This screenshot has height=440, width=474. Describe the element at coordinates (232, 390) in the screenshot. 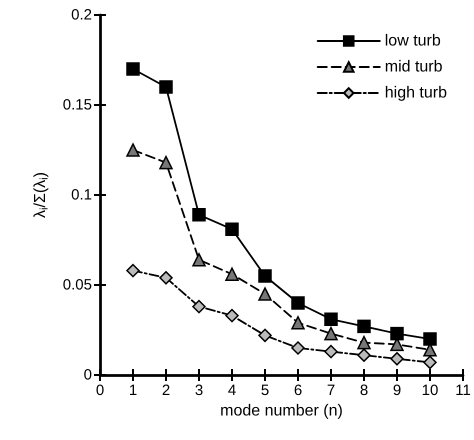

I see `x-tick-label: 4` at that location.